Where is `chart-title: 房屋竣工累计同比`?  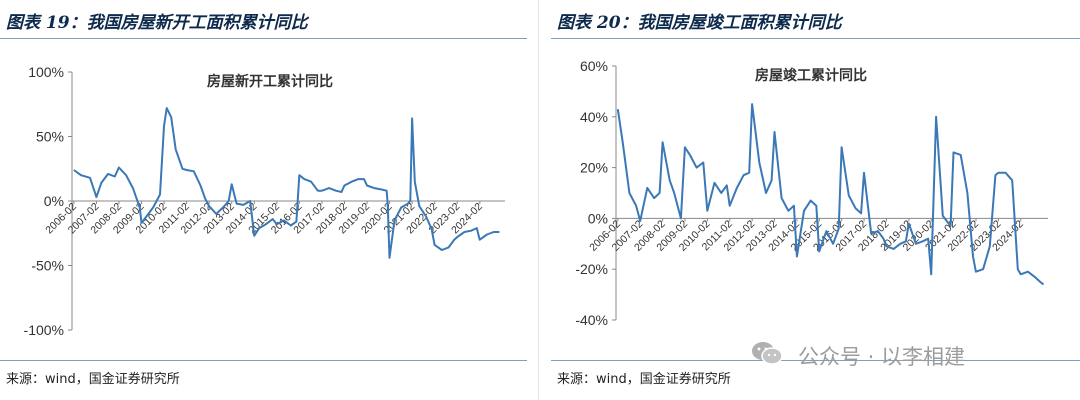
chart-title: 房屋竣工累计同比 is located at coordinates (811, 75).